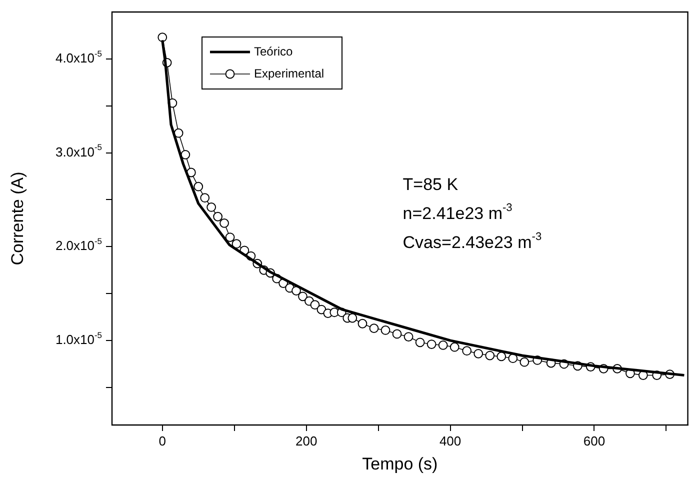 This screenshot has width=693, height=483. What do you see at coordinates (274, 51) in the screenshot?
I see `legend-label: Teórico` at bounding box center [274, 51].